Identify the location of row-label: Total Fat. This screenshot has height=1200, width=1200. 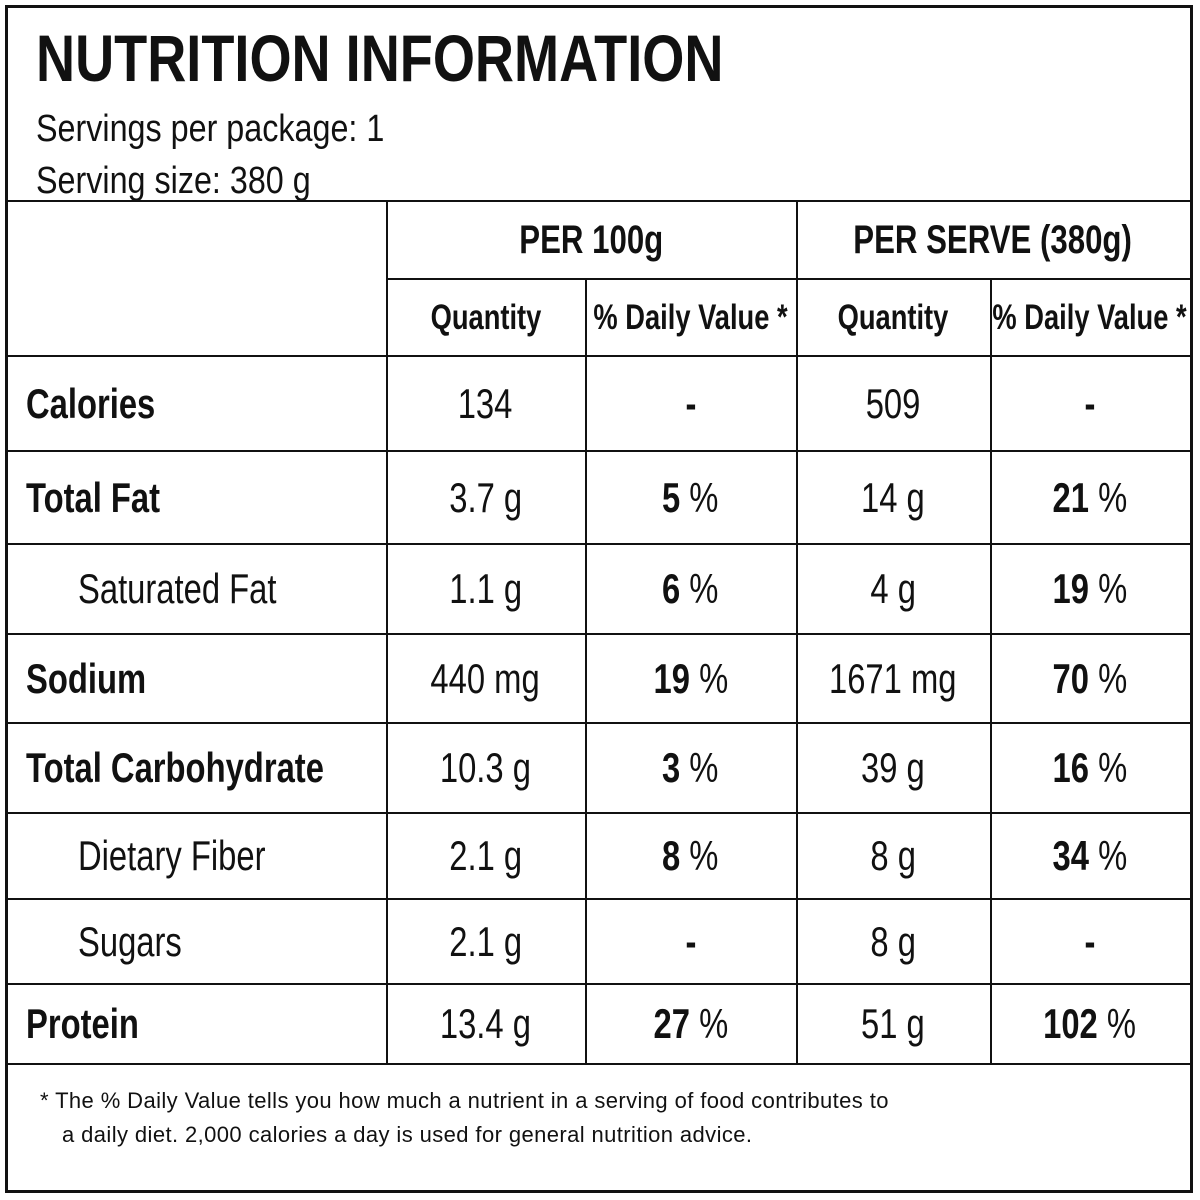
(112, 497).